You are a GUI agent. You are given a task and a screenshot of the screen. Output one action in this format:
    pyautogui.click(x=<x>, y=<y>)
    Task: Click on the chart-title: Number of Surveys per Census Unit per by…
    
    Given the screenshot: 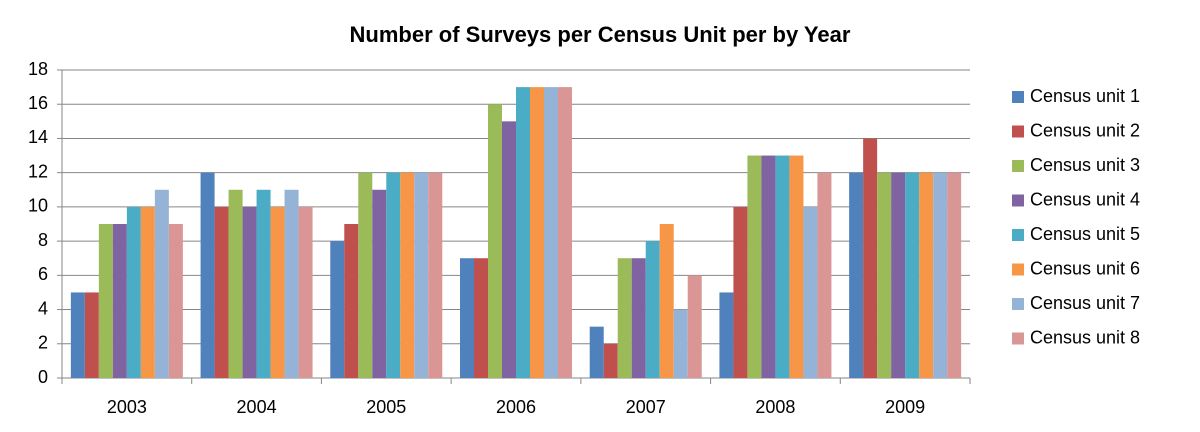 What is the action you would take?
    pyautogui.click(x=600, y=34)
    